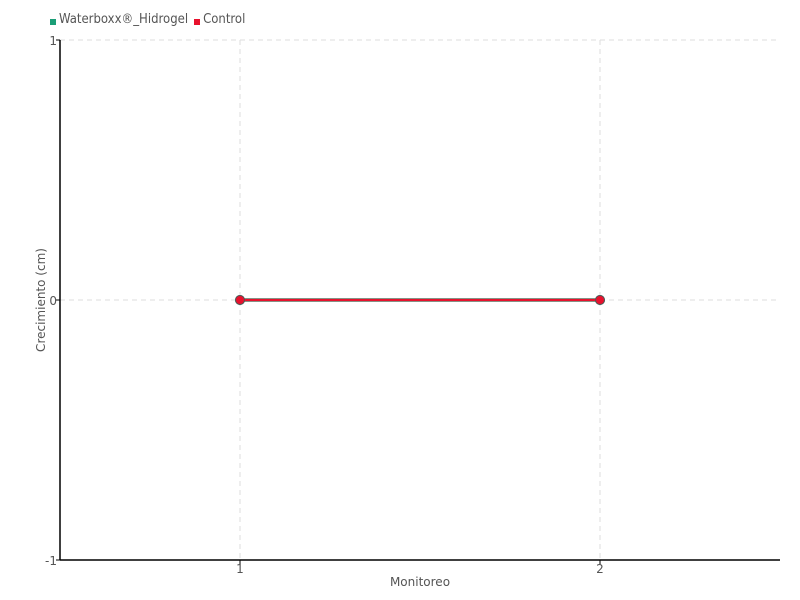 The width and height of the screenshot is (800, 600). I want to click on x-tick-label: 1, so click(240, 569).